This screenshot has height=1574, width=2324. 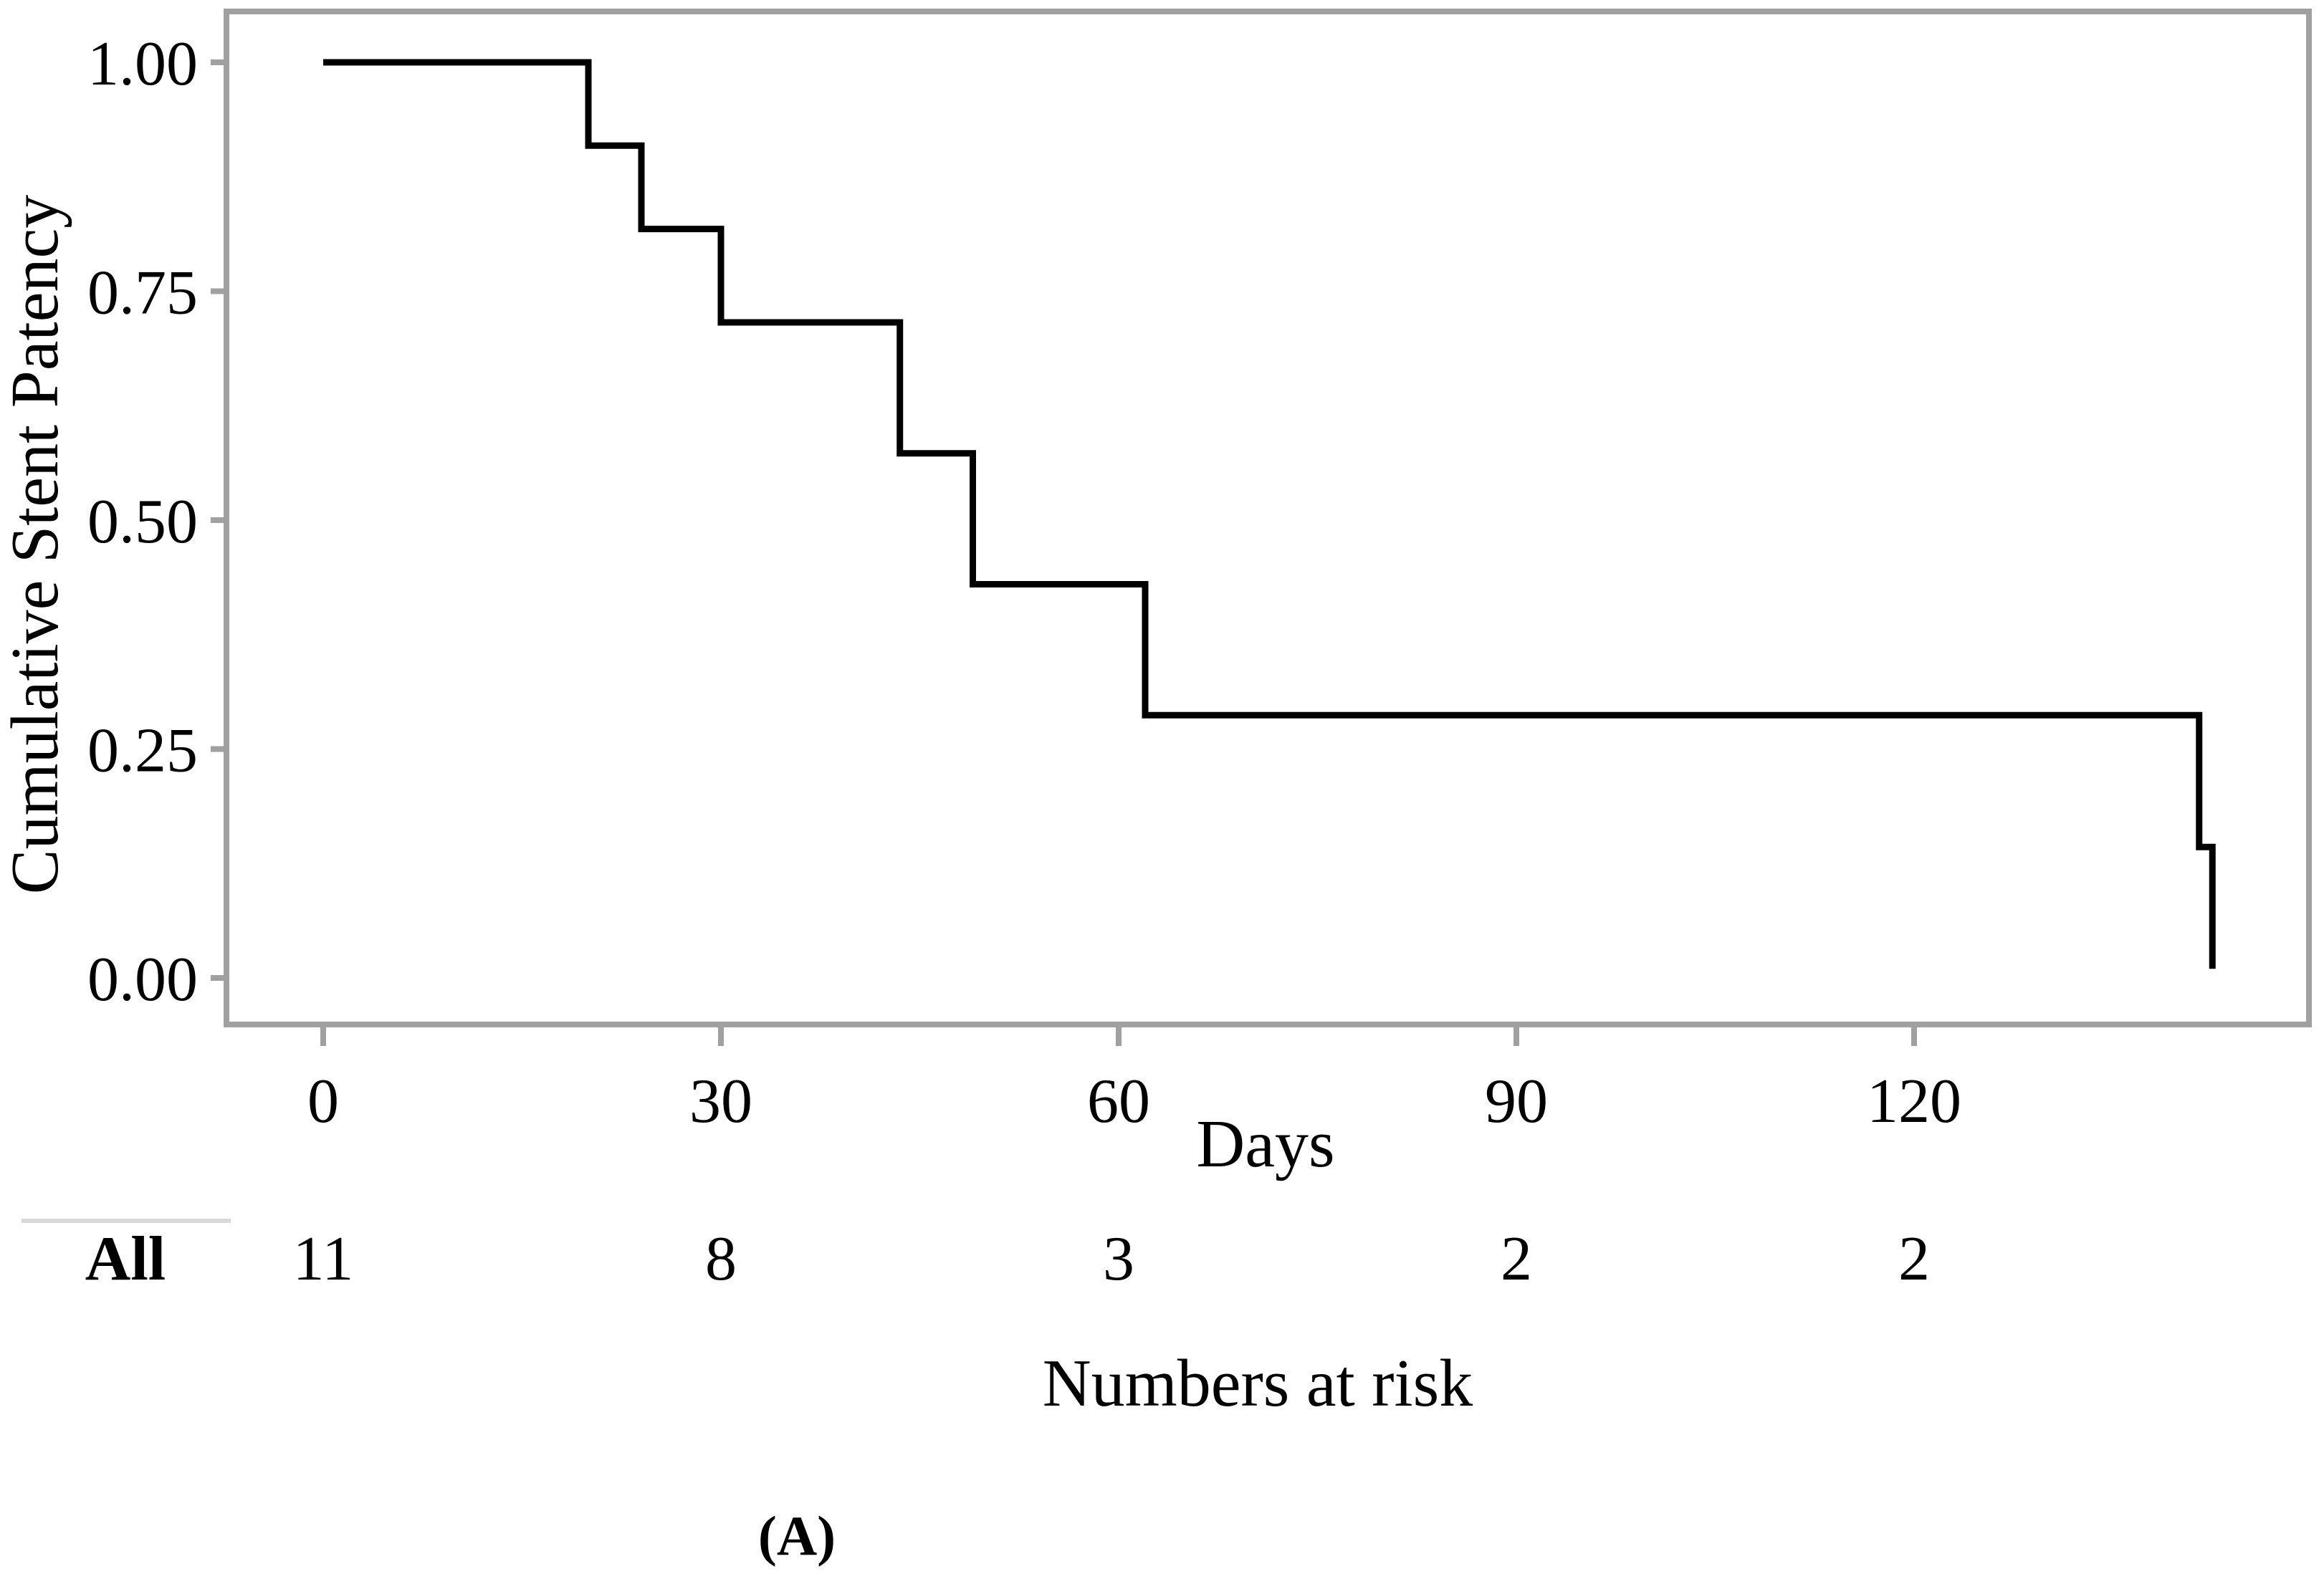 What do you see at coordinates (721, 1259) in the screenshot?
I see `risk-count: 8` at bounding box center [721, 1259].